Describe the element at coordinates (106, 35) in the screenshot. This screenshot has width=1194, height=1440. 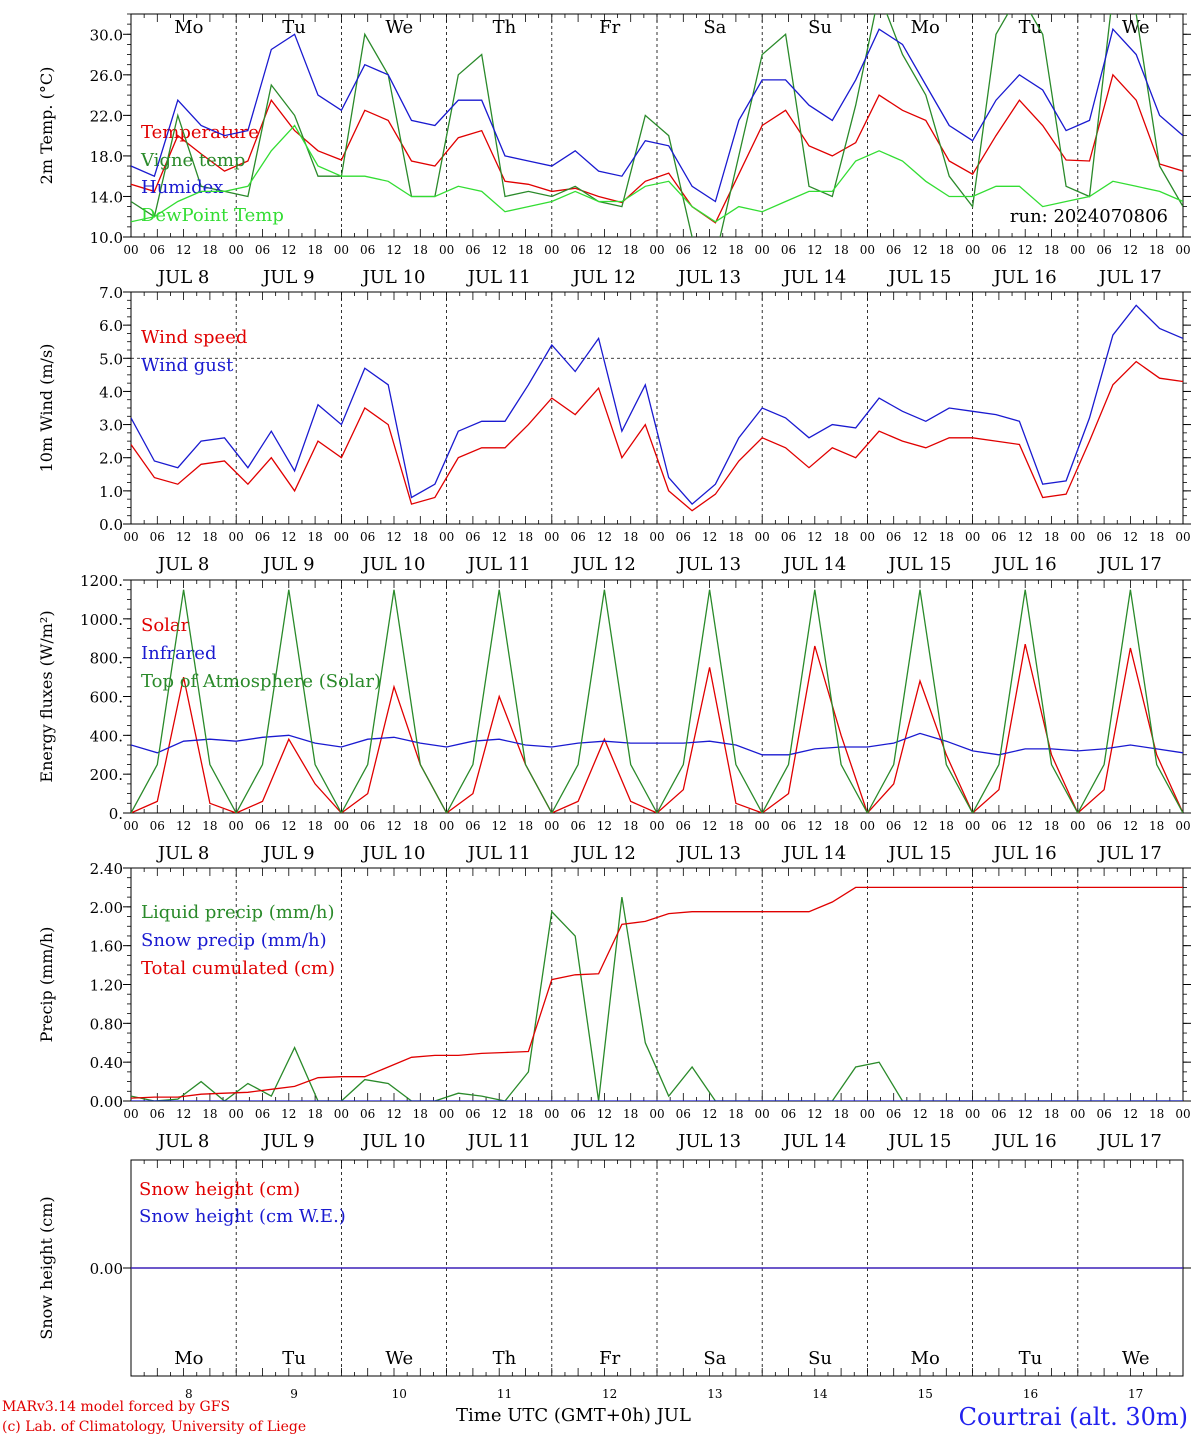
I see `y-tick-label: 30.0` at that location.